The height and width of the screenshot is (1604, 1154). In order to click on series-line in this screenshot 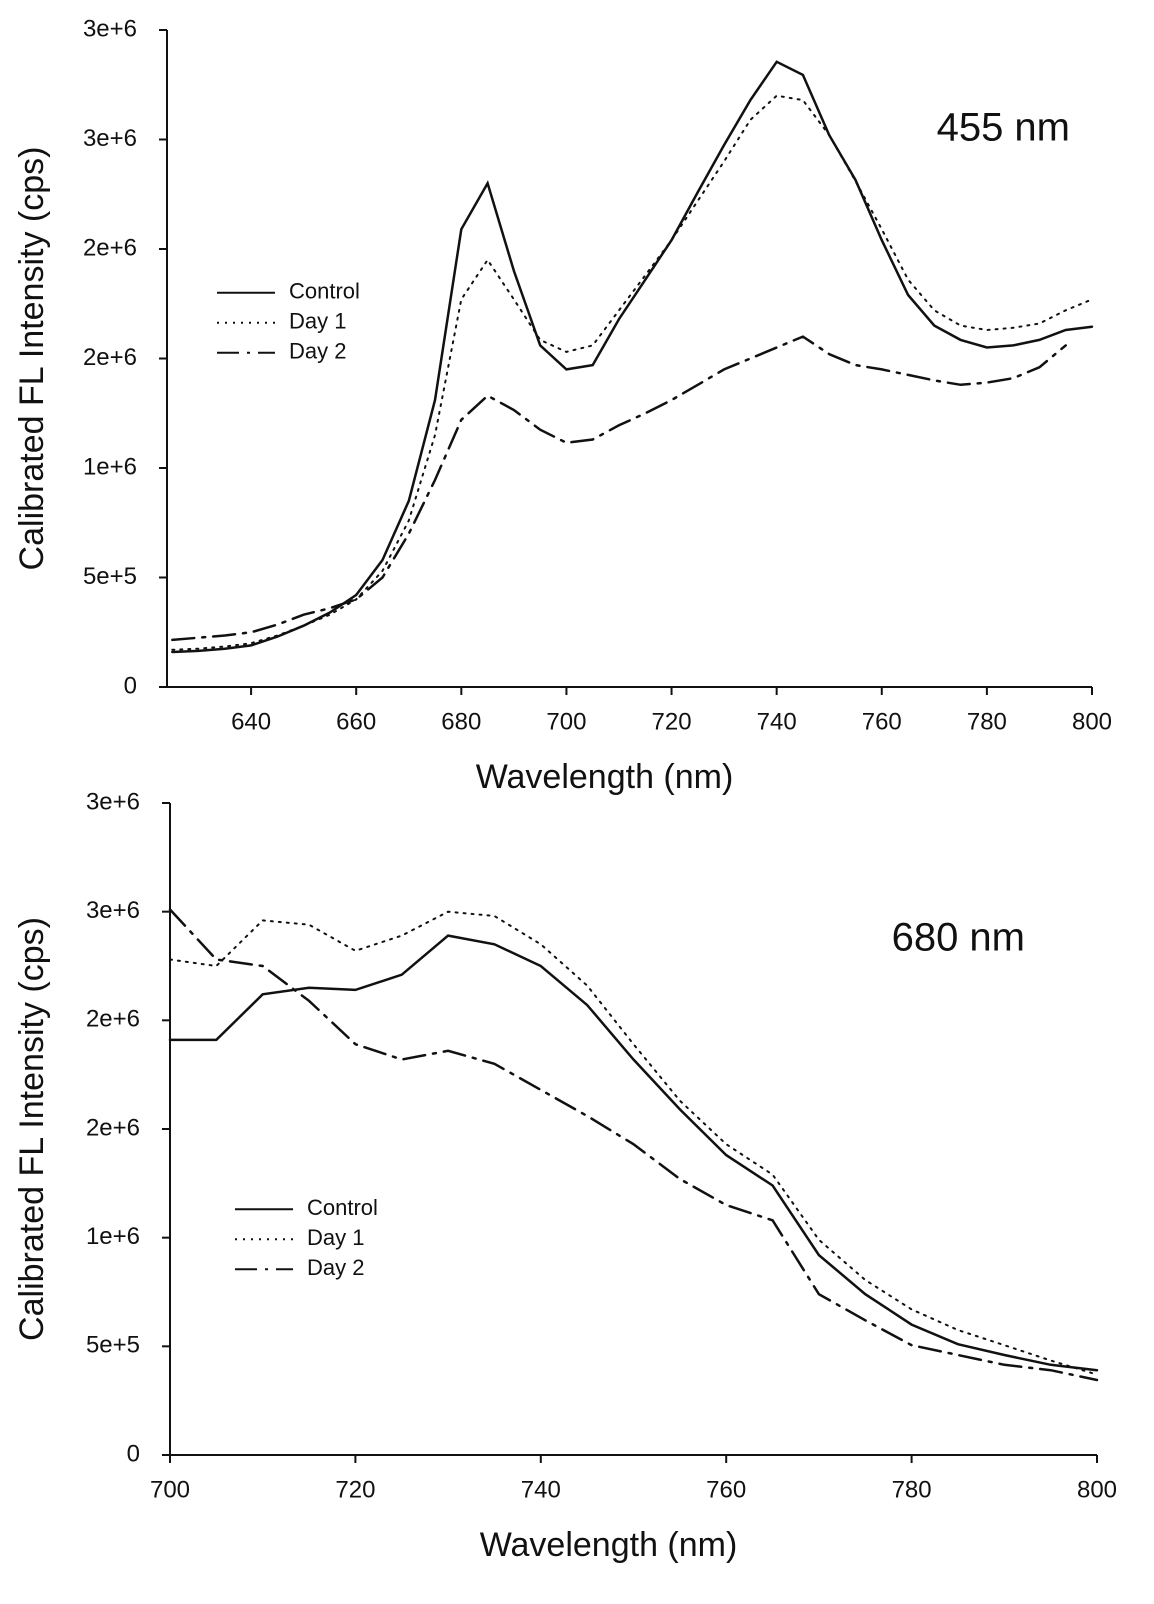, I will do `click(619, 488)`.